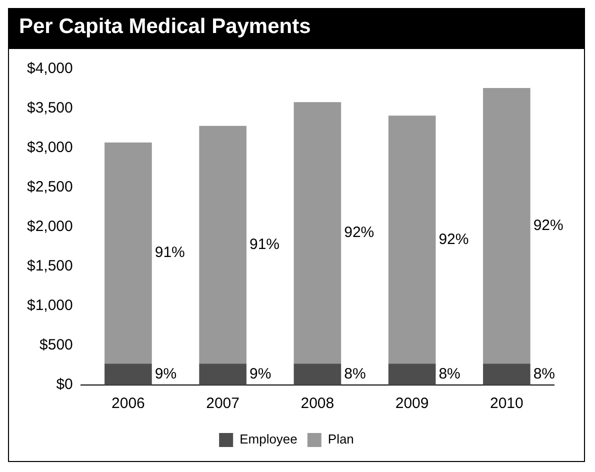 This screenshot has width=595, height=472. What do you see at coordinates (49, 147) in the screenshot?
I see `y-tick-label: $3,000` at bounding box center [49, 147].